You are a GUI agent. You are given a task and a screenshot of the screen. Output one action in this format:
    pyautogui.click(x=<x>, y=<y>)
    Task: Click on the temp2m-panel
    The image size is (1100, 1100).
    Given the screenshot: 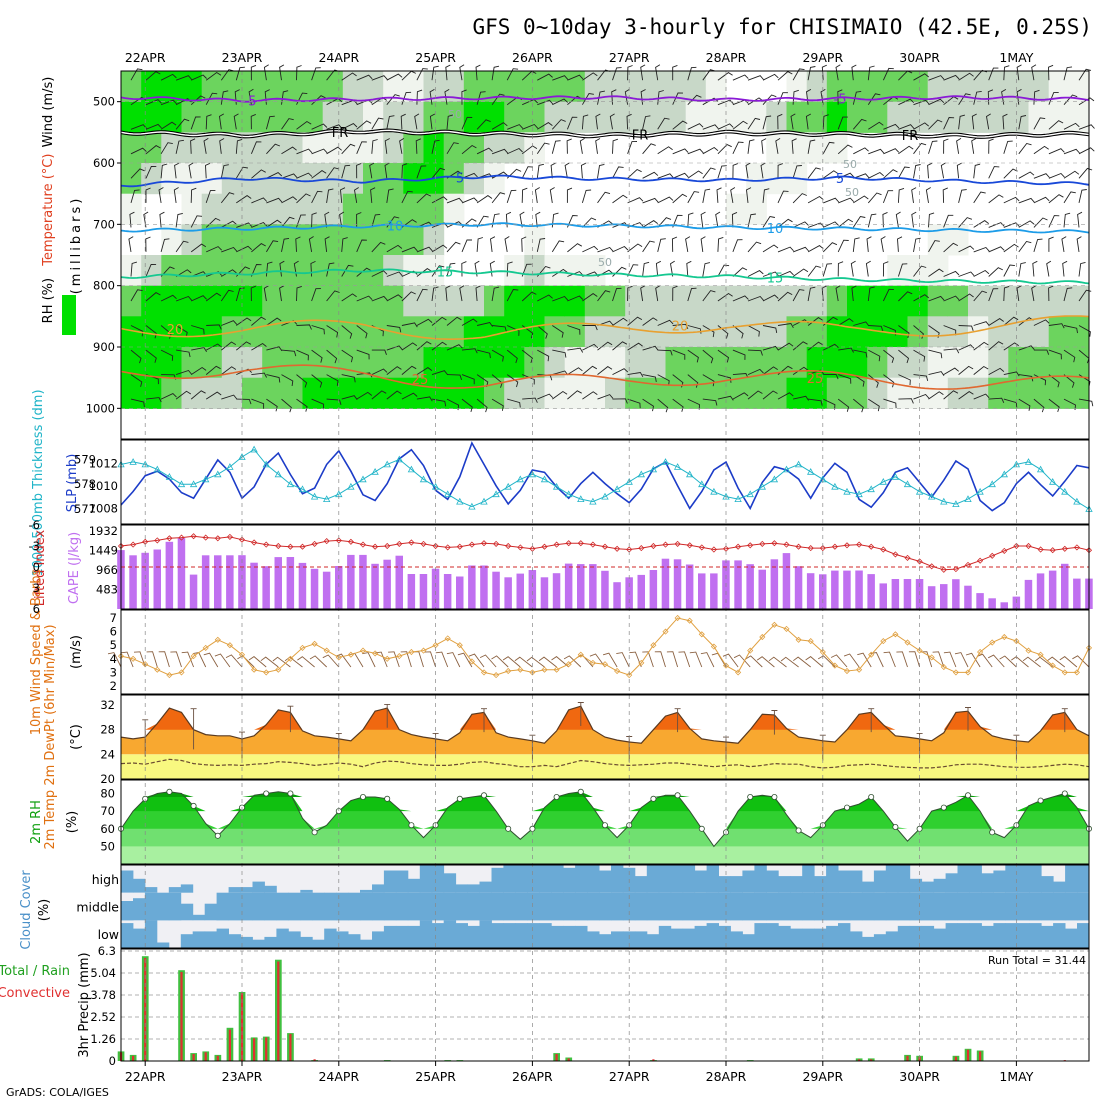 What is the action you would take?
    pyautogui.click(x=605, y=741)
    